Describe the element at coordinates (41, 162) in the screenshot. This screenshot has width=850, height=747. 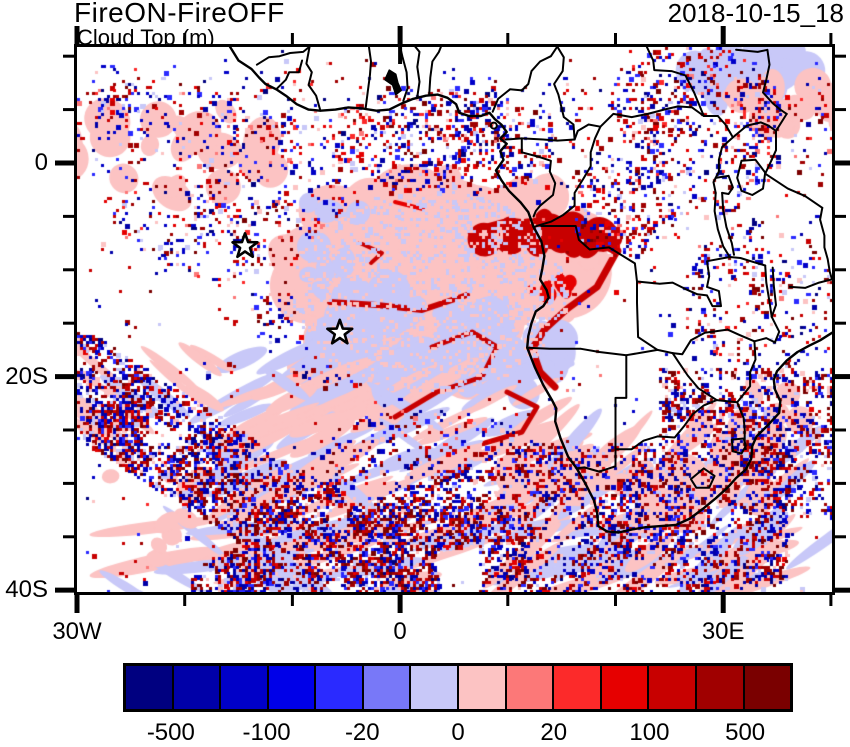
I see `y-tick-label: 0` at that location.